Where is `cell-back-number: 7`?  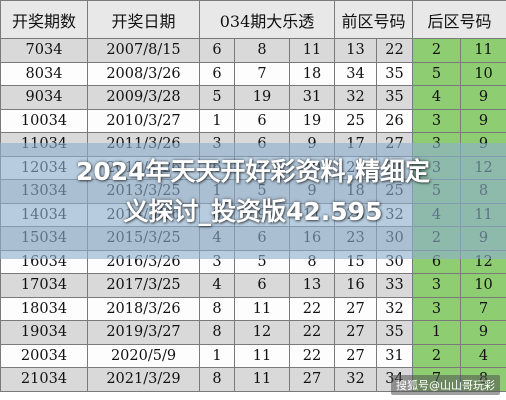 cell-back-number: 7 is located at coordinates (483, 308).